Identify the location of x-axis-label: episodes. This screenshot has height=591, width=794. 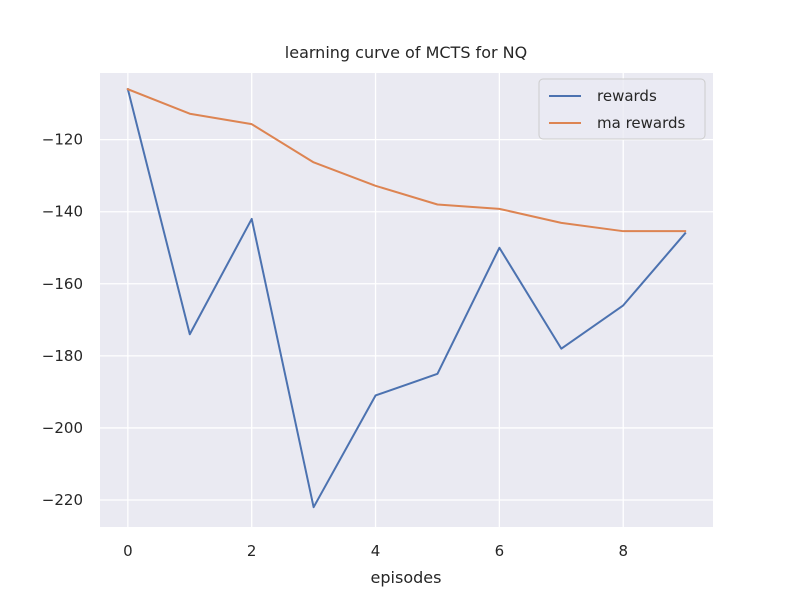
(406, 577).